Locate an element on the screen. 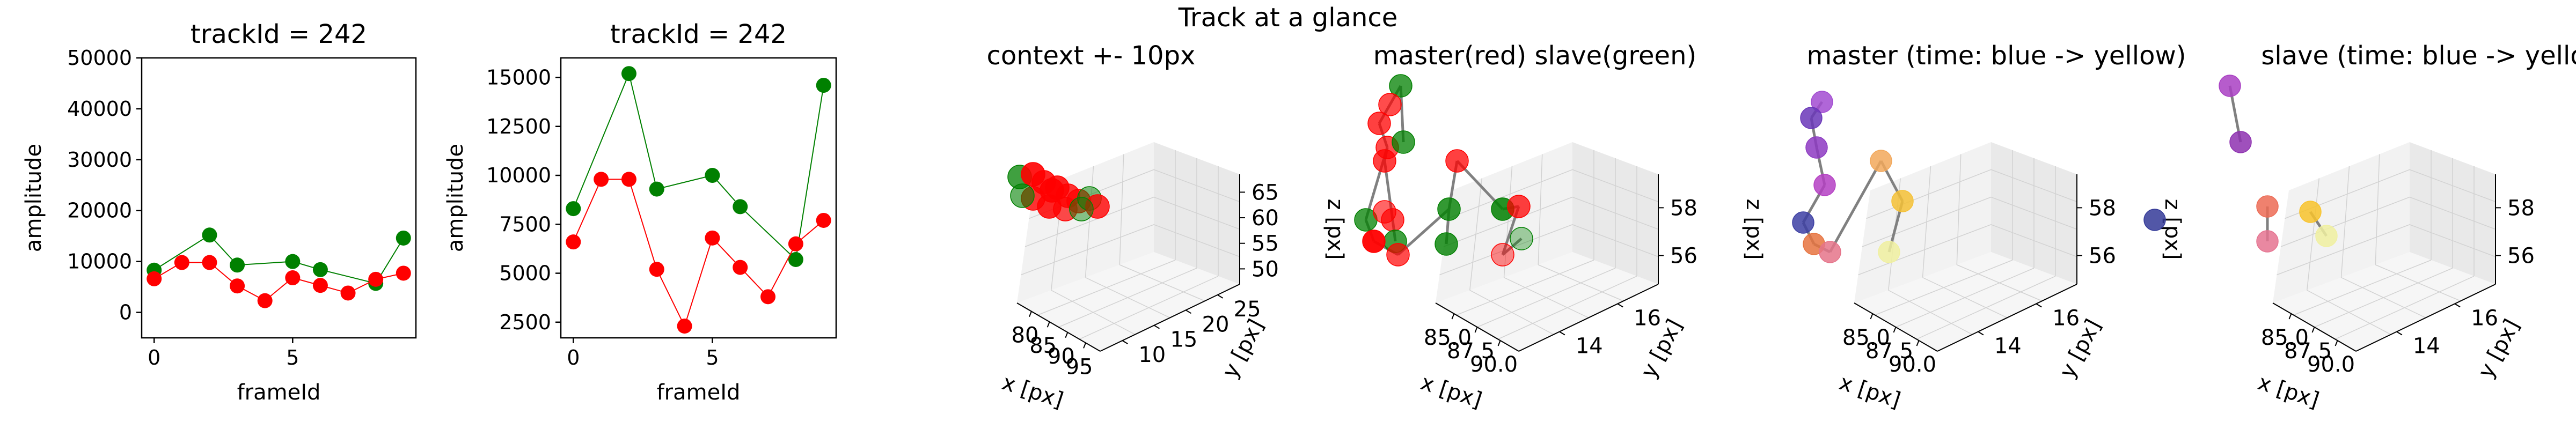  panel-title: slave (time: blue -> yellow) is located at coordinates (2418, 56).